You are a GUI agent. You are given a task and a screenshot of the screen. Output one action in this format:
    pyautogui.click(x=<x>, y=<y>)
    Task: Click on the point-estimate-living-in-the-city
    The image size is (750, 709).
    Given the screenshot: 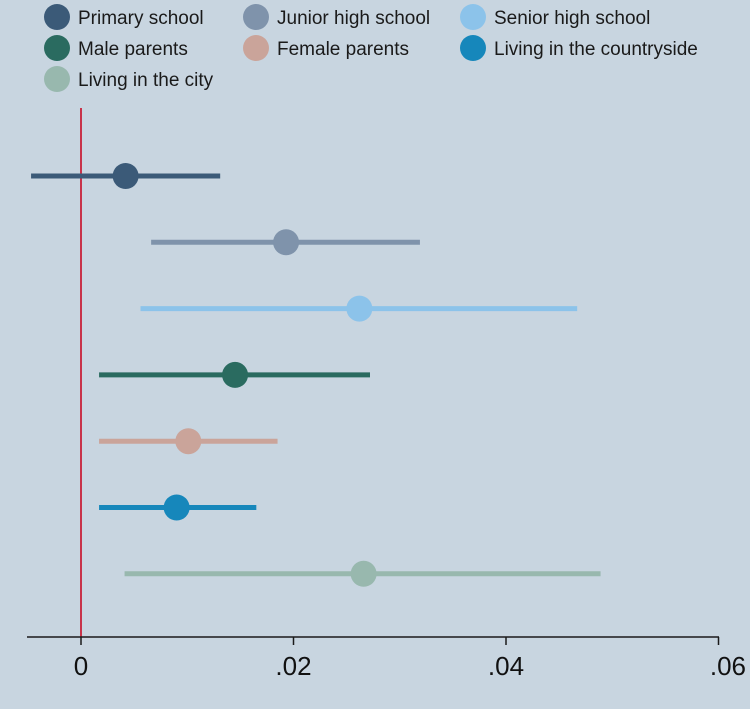 What is the action you would take?
    pyautogui.click(x=363, y=573)
    